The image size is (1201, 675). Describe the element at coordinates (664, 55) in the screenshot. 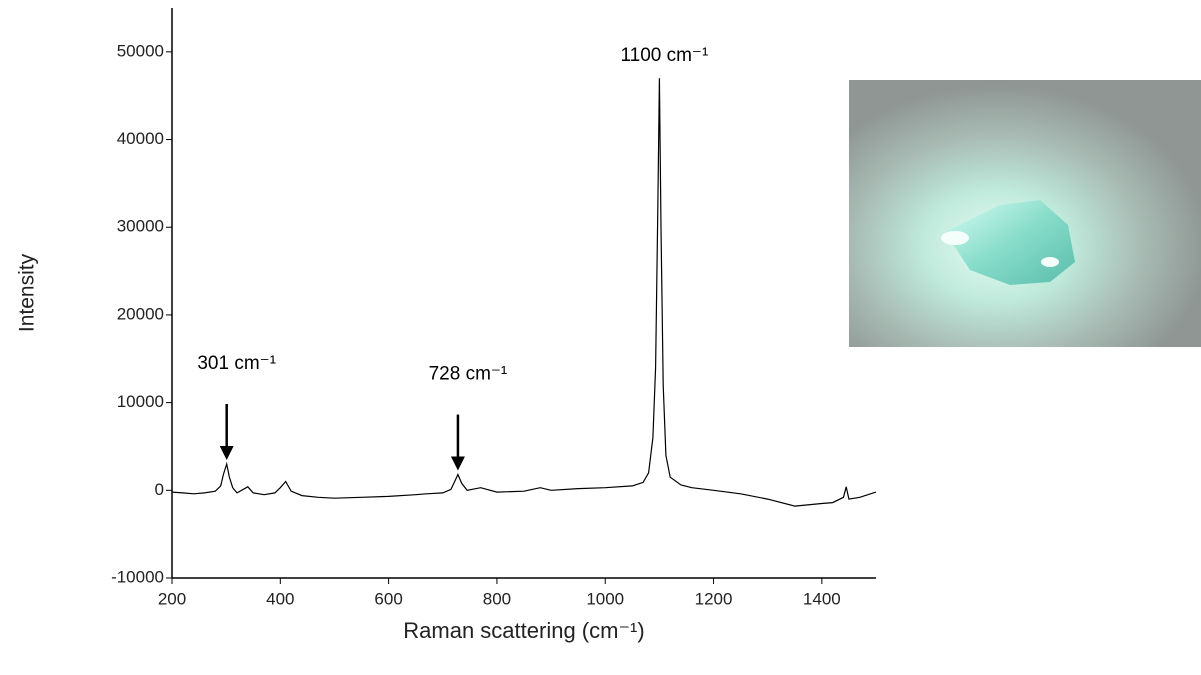

I see `annotation: 1100 cm⁻¹` at that location.